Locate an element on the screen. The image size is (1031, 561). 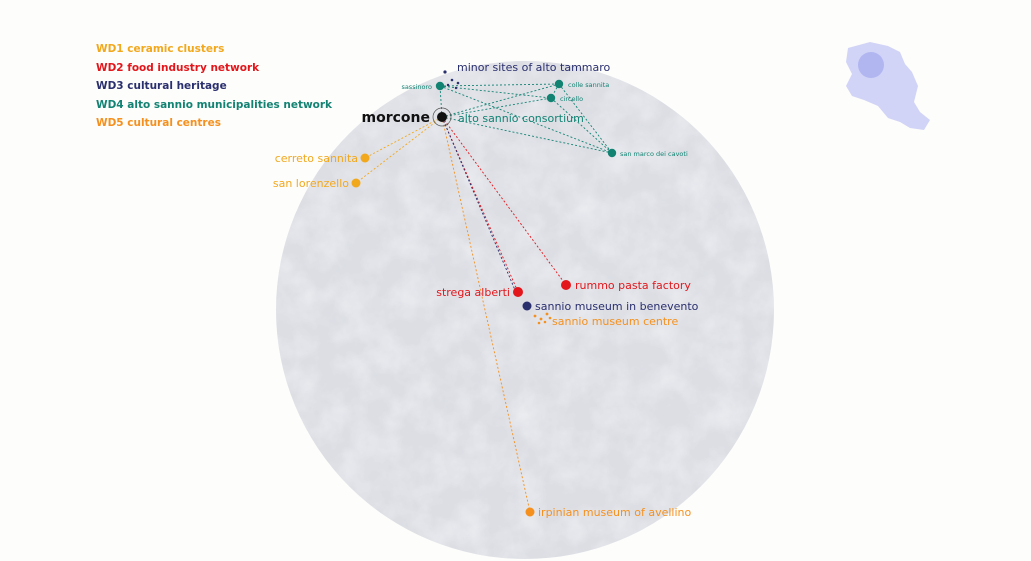
hub-morcone is located at coordinates (442, 117).